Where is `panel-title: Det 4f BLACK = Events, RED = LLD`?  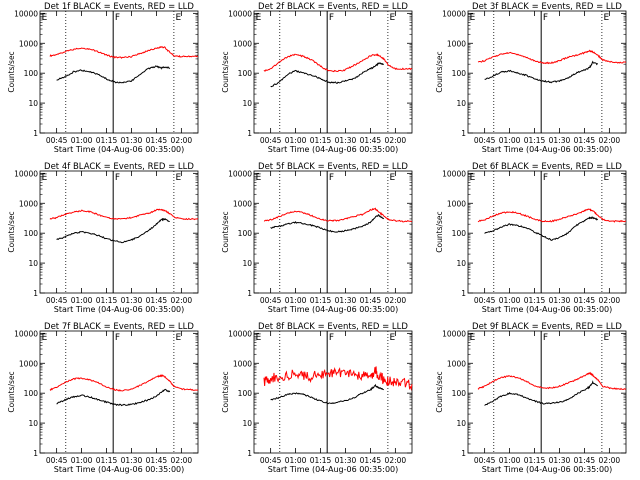
panel-title: Det 4f BLACK = Events, RED = LLD is located at coordinates (119, 167).